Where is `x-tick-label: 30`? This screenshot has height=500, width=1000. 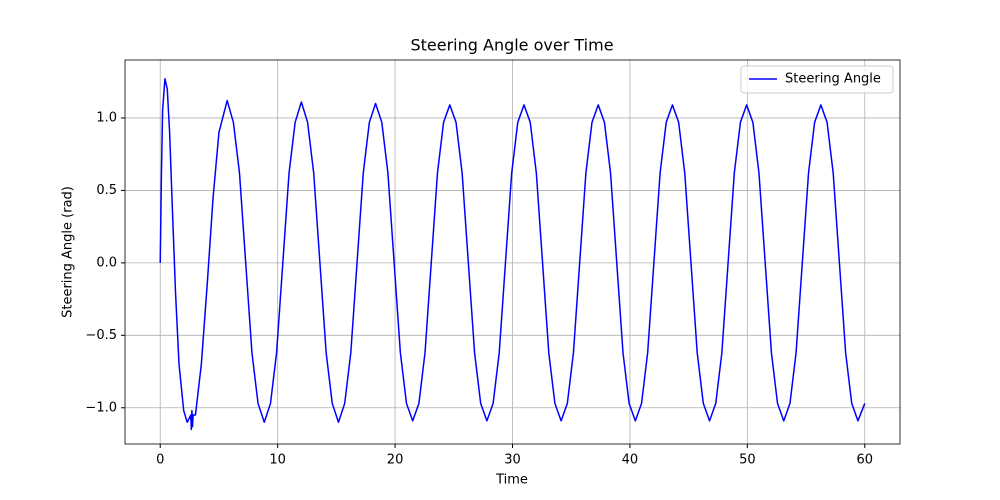 x-tick-label: 30 is located at coordinates (512, 460).